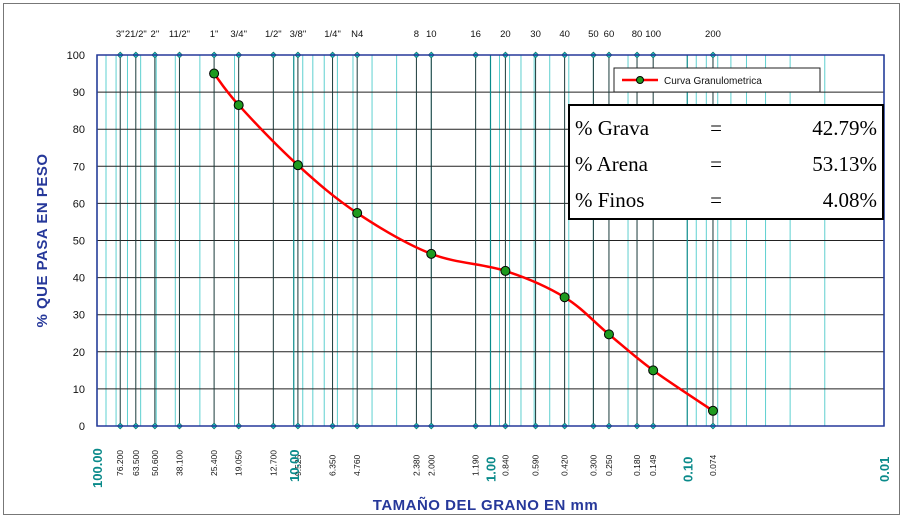 Image resolution: width=905 pixels, height=519 pixels. Describe the element at coordinates (612, 164) in the screenshot. I see `result-label: % Arena` at that location.